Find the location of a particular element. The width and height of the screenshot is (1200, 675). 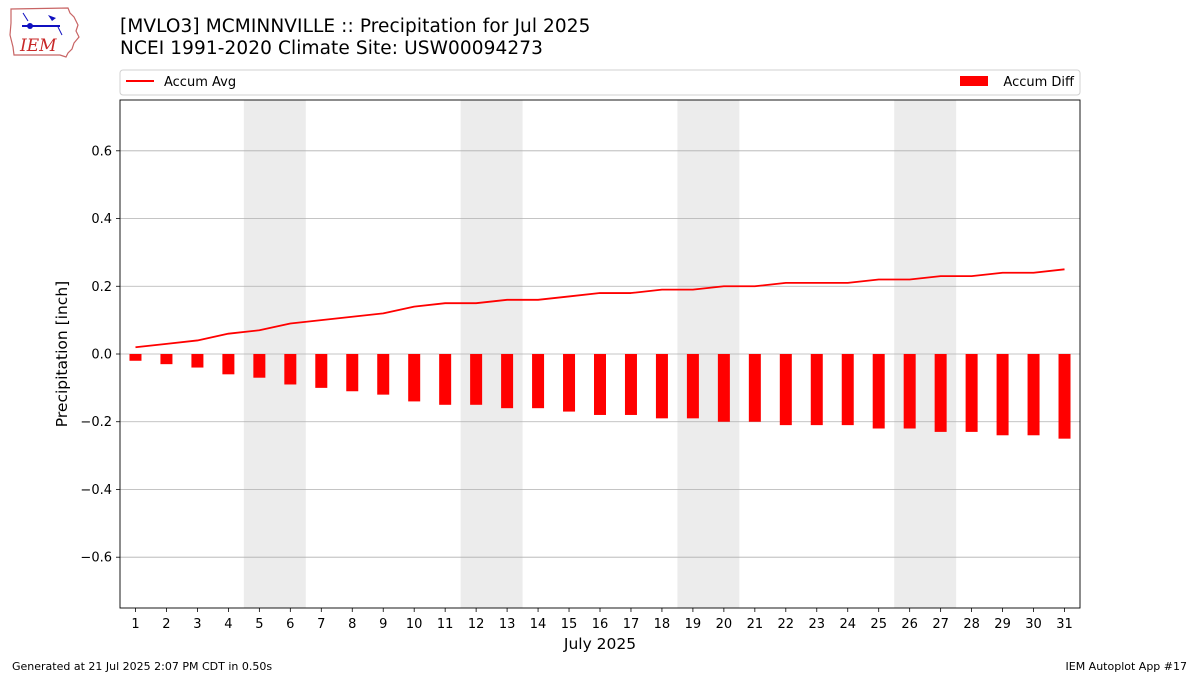

accum-avg-series-line is located at coordinates (600, 308).